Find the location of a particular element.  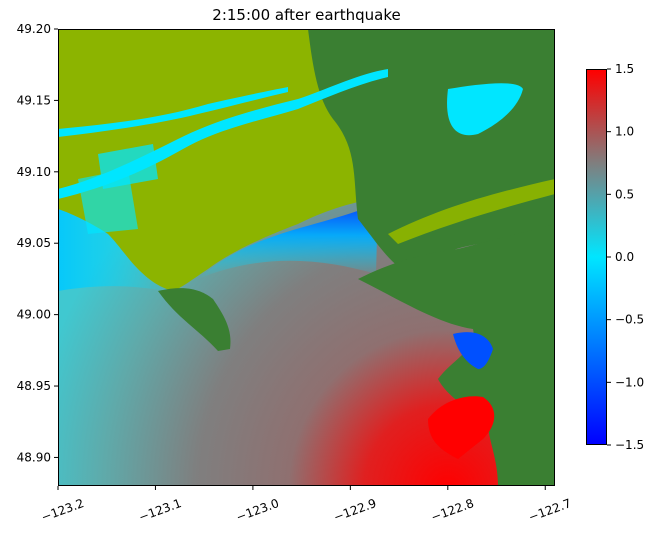

highland-south is located at coordinates (456, 355).